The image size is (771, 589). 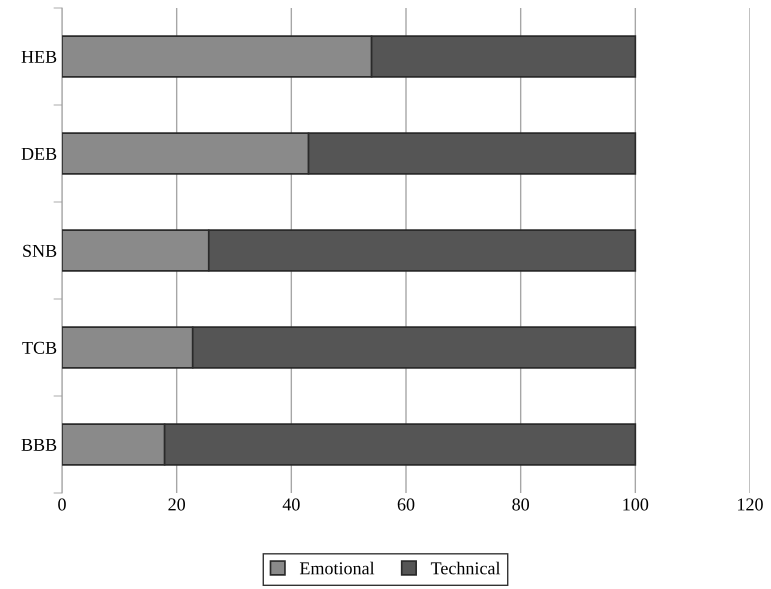 I want to click on legend-label: Emotional, so click(x=337, y=568).